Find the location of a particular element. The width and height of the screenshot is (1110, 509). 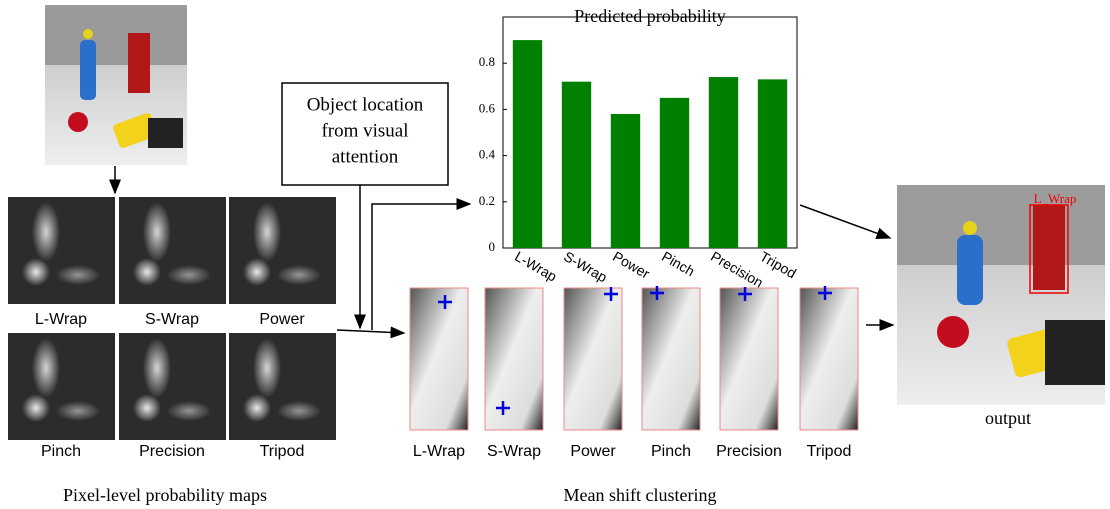

y-tick-label: 0.4 is located at coordinates (487, 154).